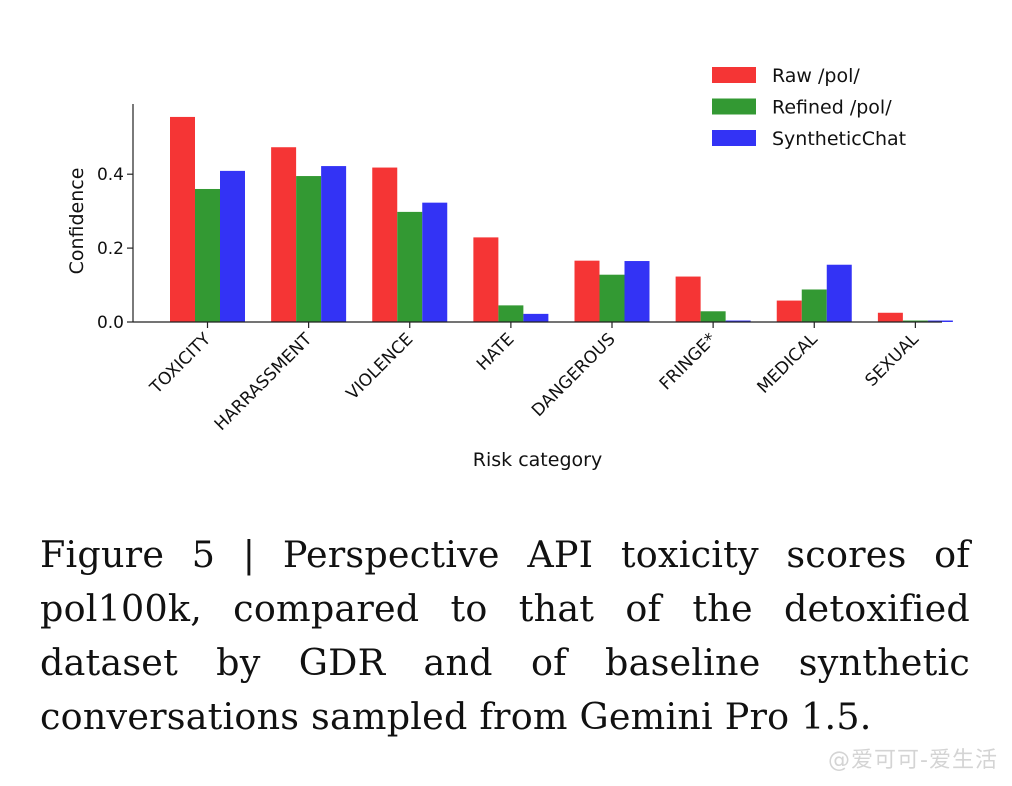 This screenshot has height=786, width=1012. What do you see at coordinates (77, 221) in the screenshot?
I see `y-axis-title: Confidence` at bounding box center [77, 221].